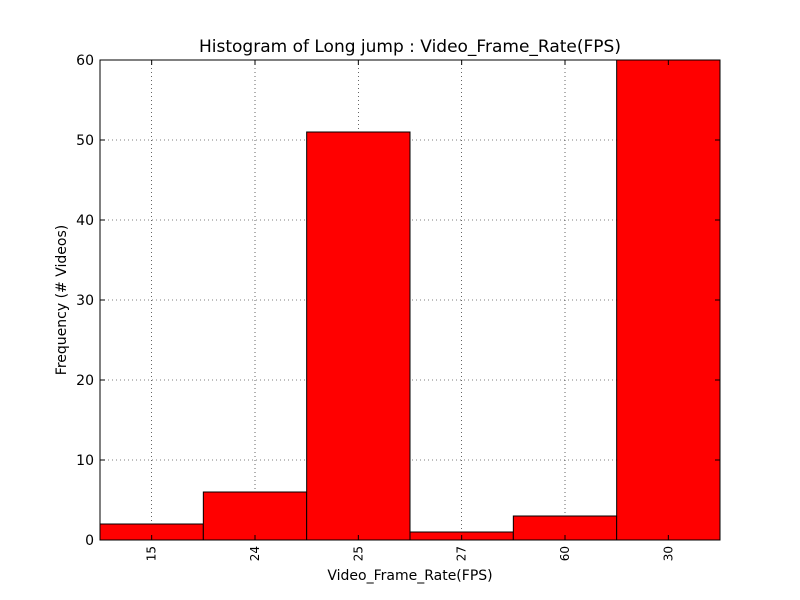 This screenshot has height=600, width=800. What do you see at coordinates (409, 576) in the screenshot?
I see `x-axis-label: Video_Frame_Rate(FPS)` at bounding box center [409, 576].